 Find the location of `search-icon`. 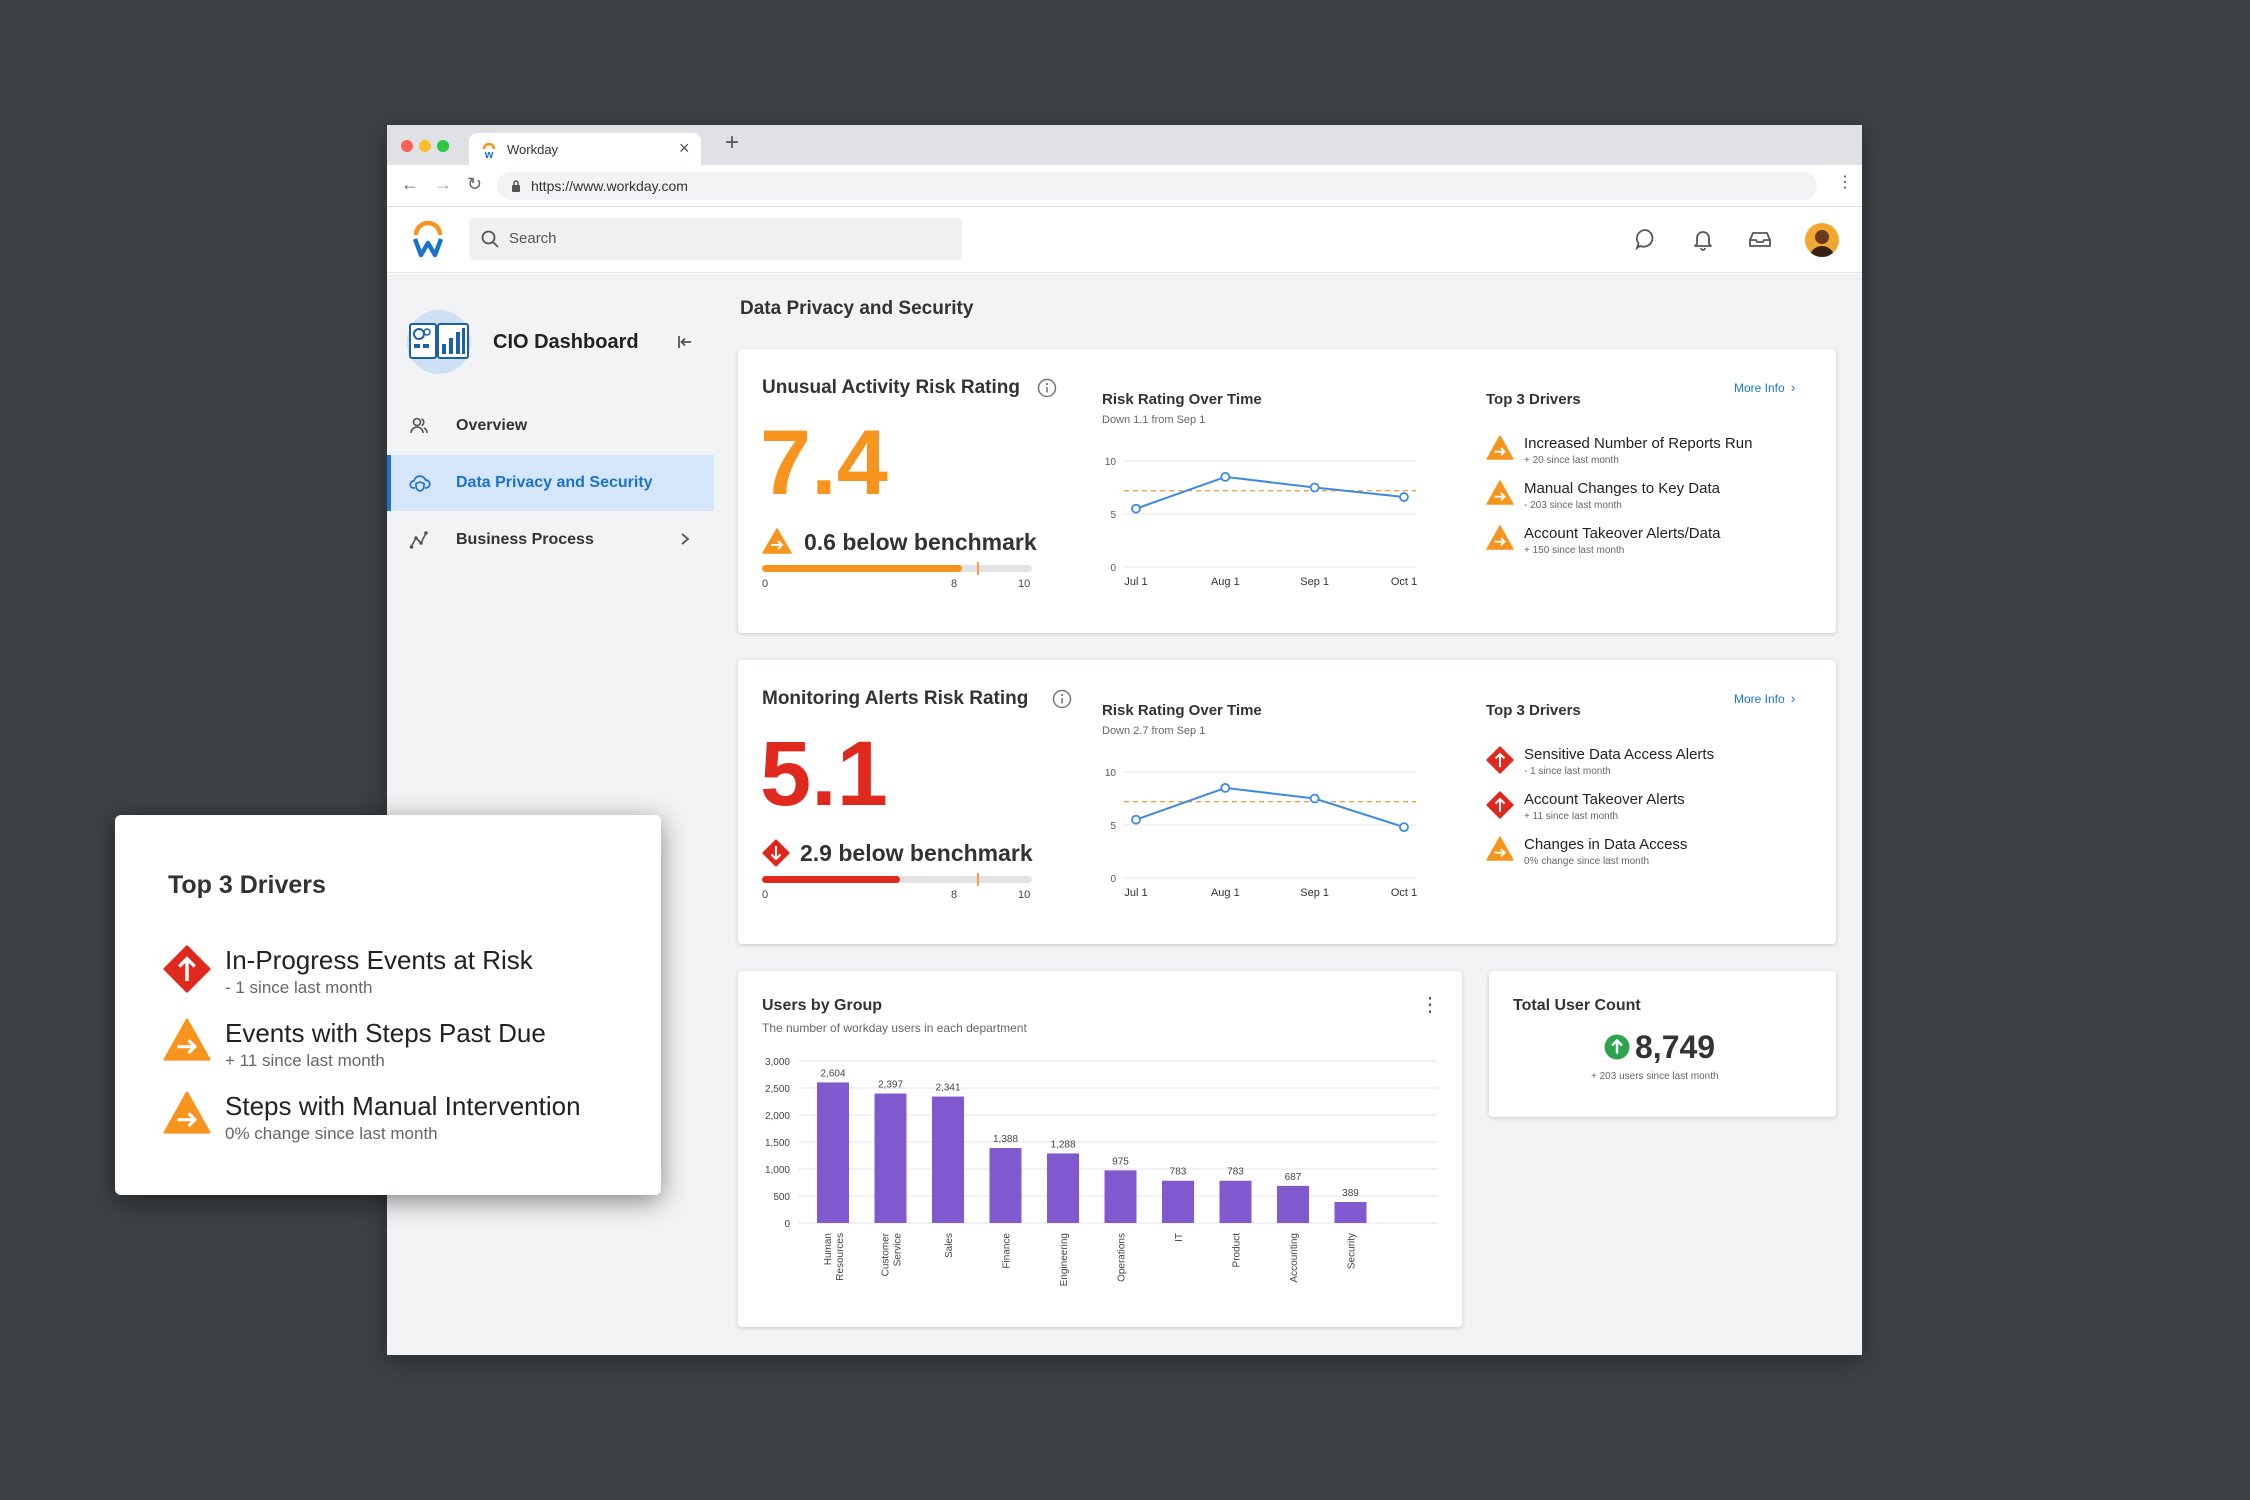

search-icon is located at coordinates (490, 239).